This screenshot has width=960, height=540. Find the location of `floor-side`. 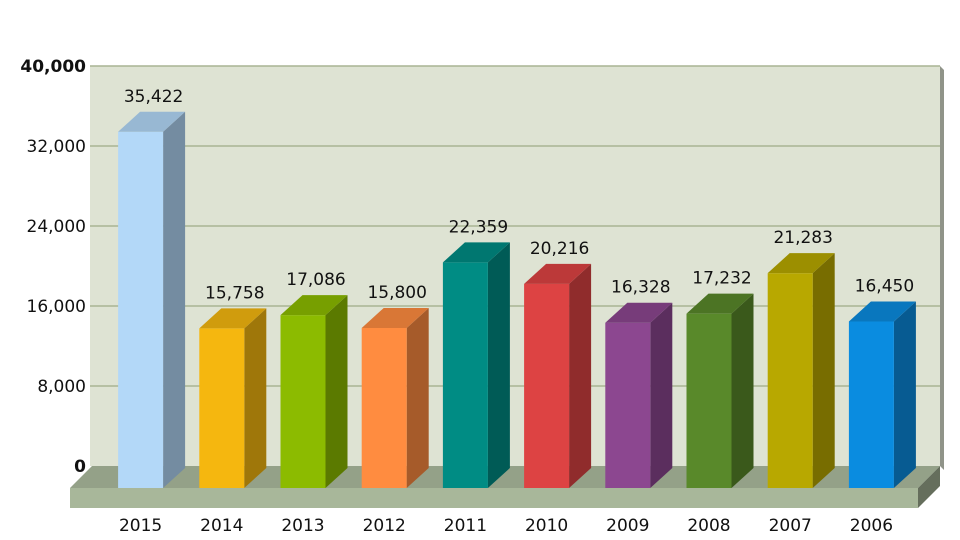

floor-side is located at coordinates (929, 487).